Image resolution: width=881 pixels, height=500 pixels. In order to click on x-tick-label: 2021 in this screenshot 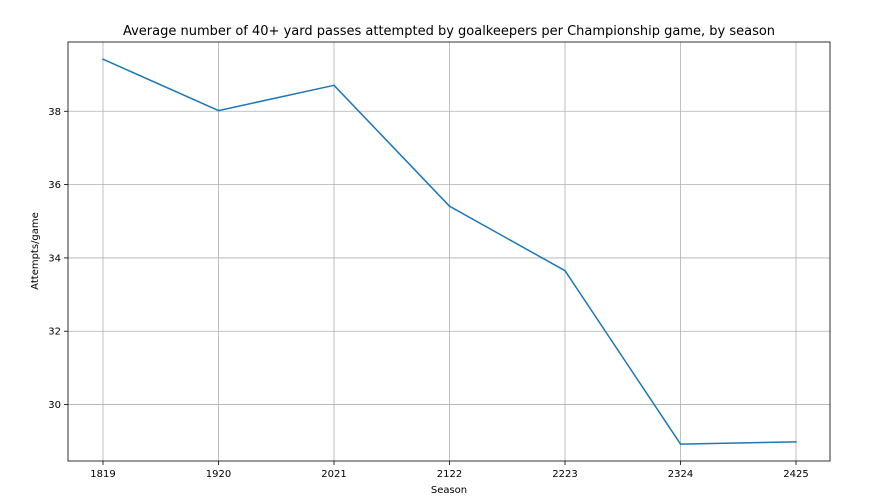, I will do `click(333, 474)`.